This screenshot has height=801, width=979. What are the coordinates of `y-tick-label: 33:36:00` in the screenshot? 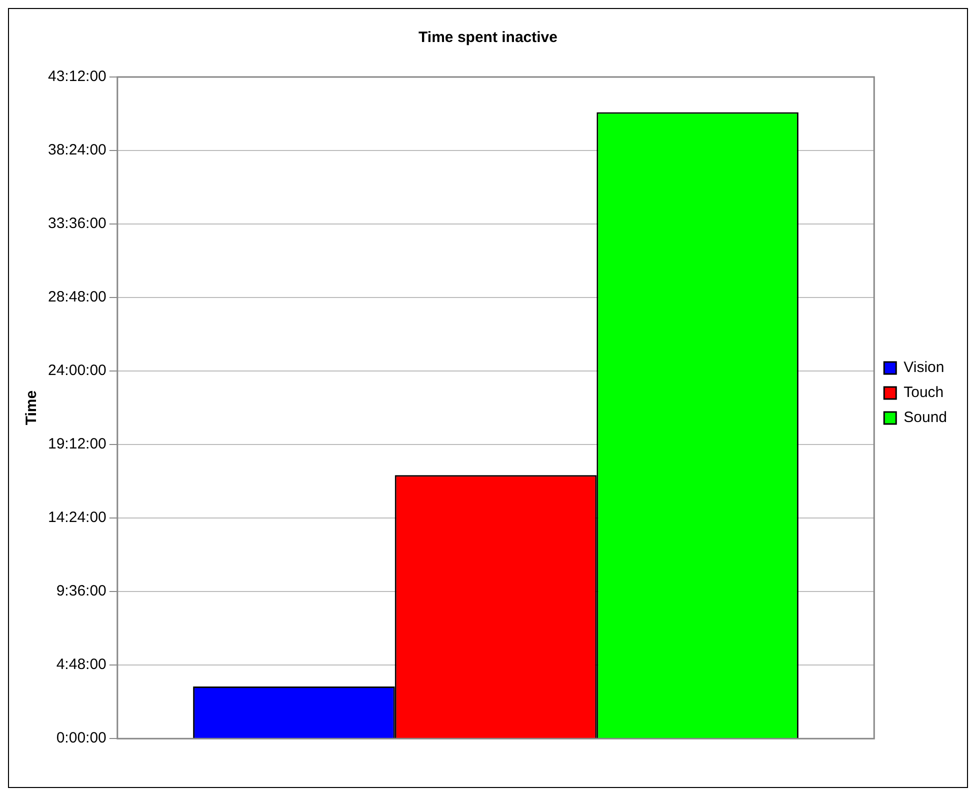 It's located at (77, 223).